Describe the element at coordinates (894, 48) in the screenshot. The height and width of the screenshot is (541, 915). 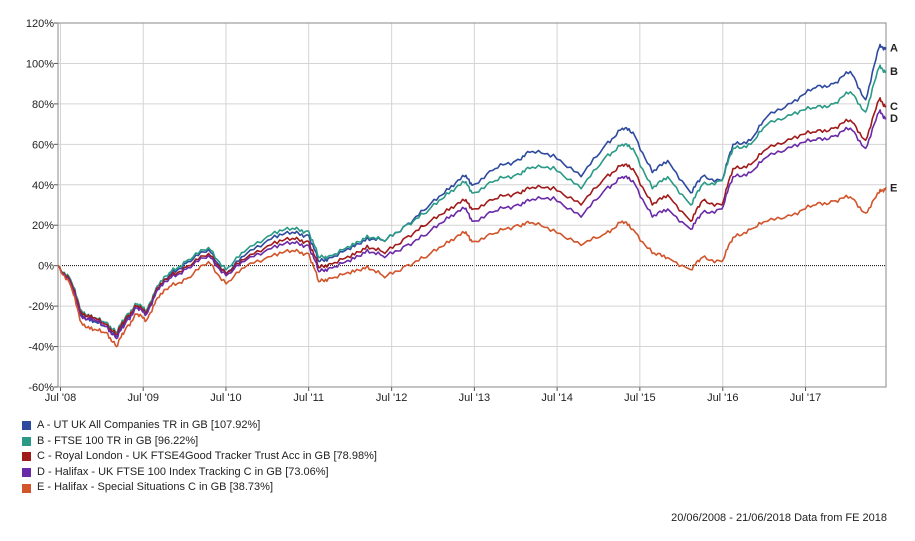
I see `series-end-label-a: A` at that location.